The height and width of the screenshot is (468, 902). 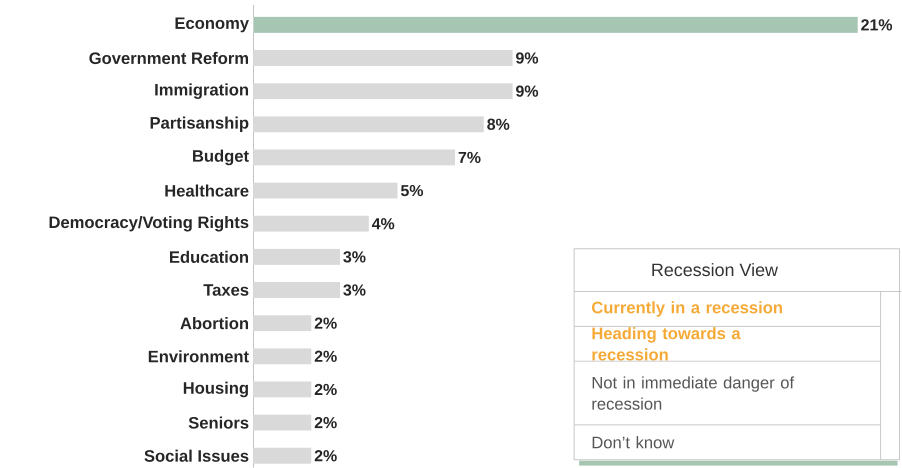 I want to click on y-tick-label: Partisanship, so click(x=199, y=124).